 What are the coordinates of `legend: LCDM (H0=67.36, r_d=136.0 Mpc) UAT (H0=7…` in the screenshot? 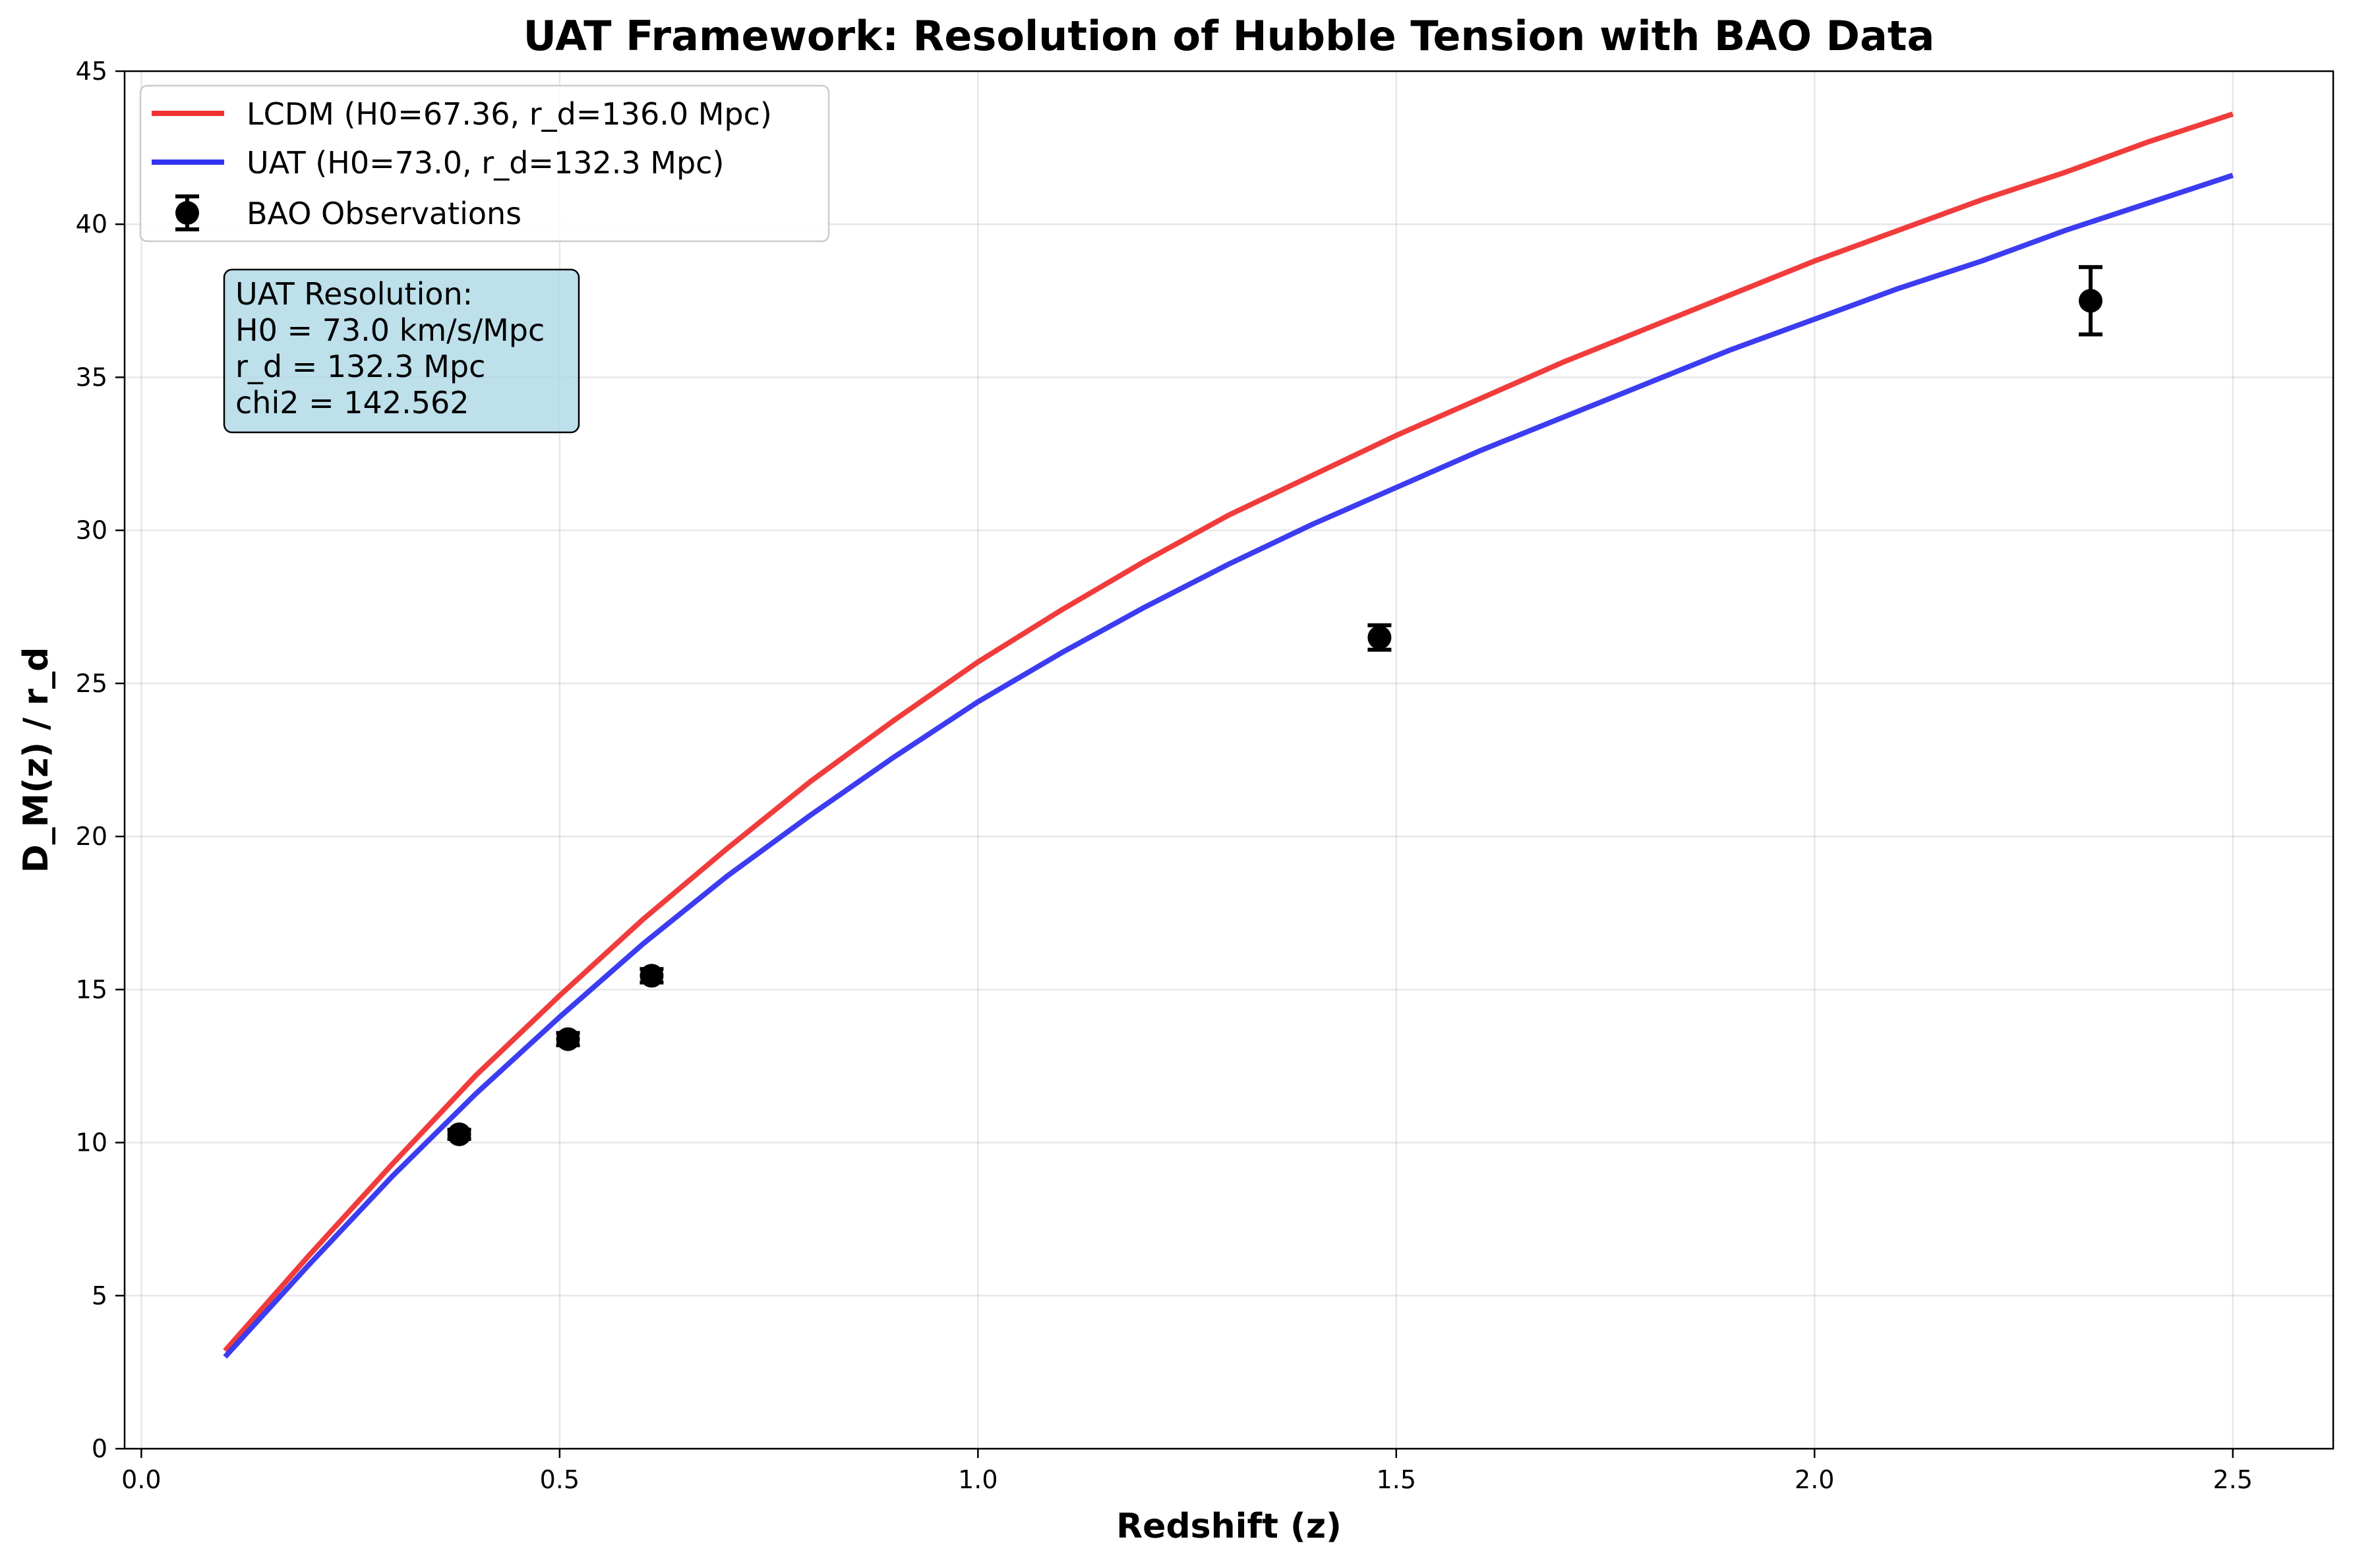 It's located at (484, 163).